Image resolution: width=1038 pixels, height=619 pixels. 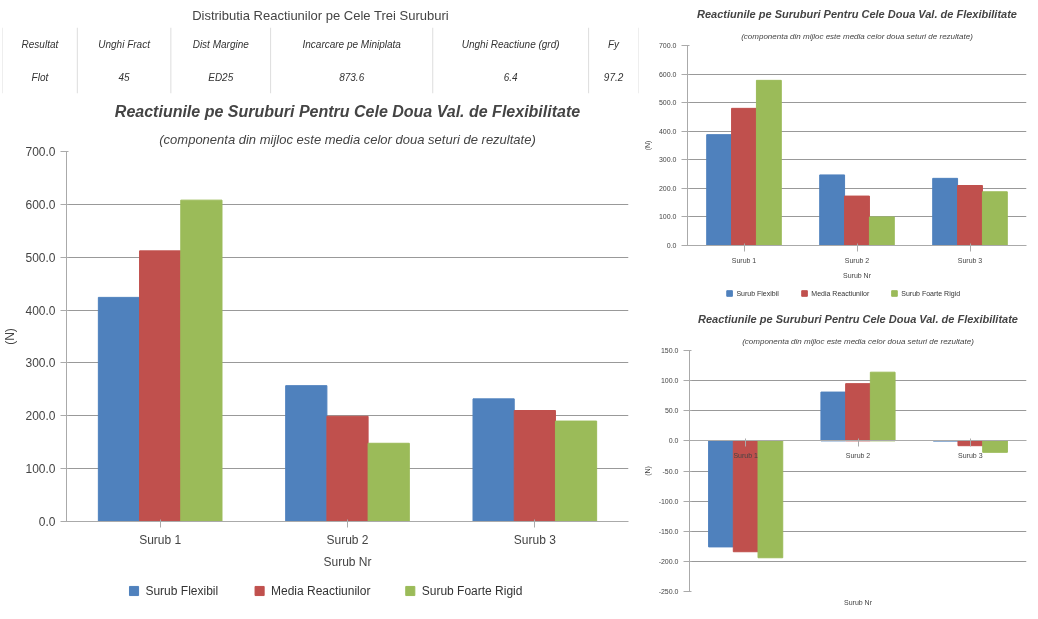 What do you see at coordinates (352, 77) in the screenshot?
I see `text: 873.6` at bounding box center [352, 77].